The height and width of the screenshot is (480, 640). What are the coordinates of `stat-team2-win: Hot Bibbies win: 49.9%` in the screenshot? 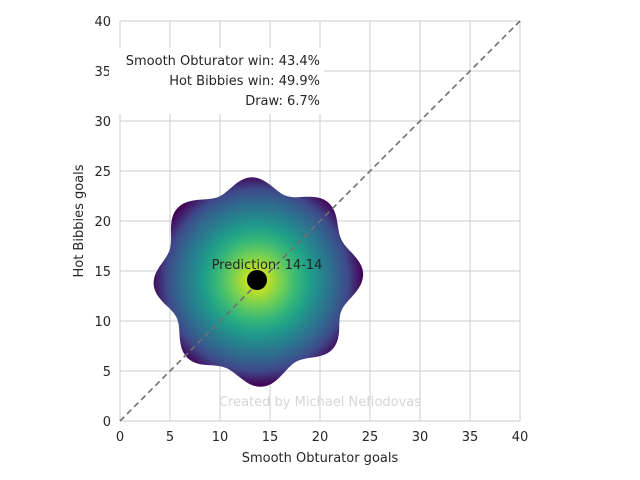 It's located at (244, 81).